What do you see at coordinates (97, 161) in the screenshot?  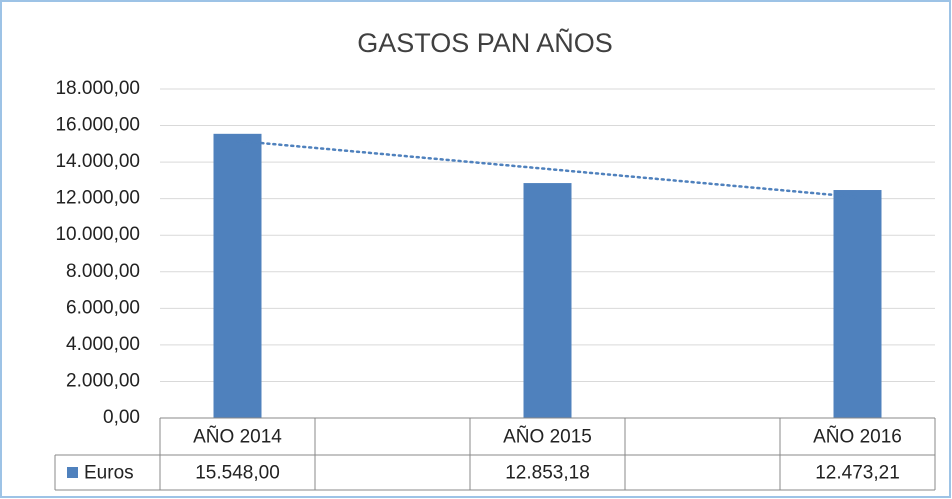 I see `y-tick-label: 14.000,00` at bounding box center [97, 161].